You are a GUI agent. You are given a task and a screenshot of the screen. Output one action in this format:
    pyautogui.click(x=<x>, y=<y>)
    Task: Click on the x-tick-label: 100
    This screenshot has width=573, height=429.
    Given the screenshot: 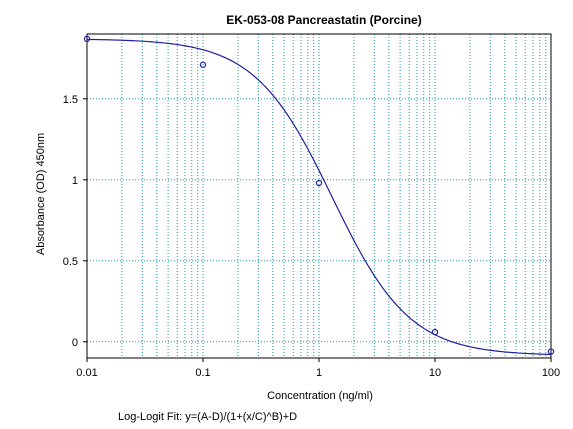 What is the action you would take?
    pyautogui.click(x=551, y=373)
    